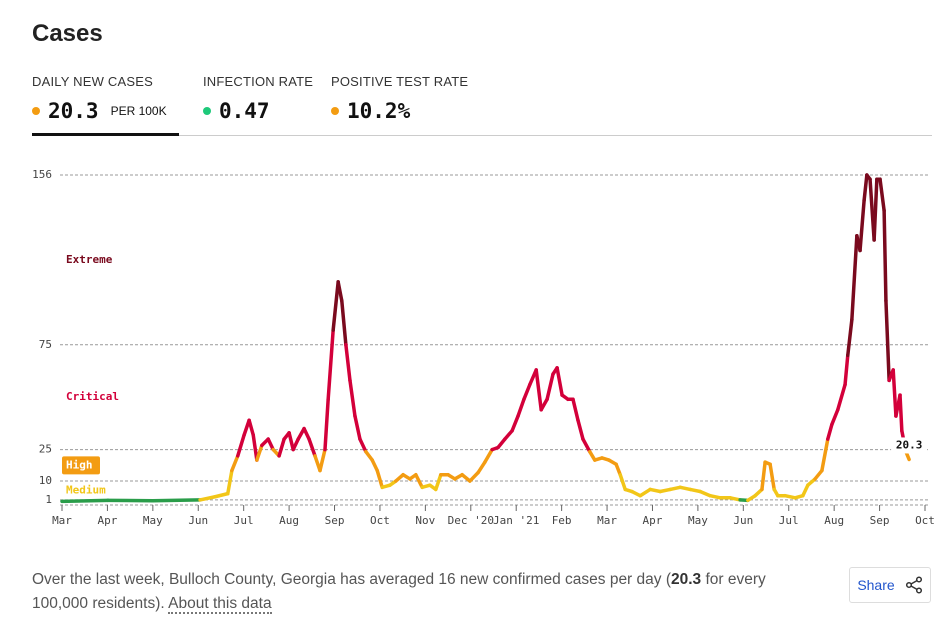 Image resolution: width=940 pixels, height=624 pixels. I want to click on summary-text: for every 100,000 residents)., so click(399, 591).